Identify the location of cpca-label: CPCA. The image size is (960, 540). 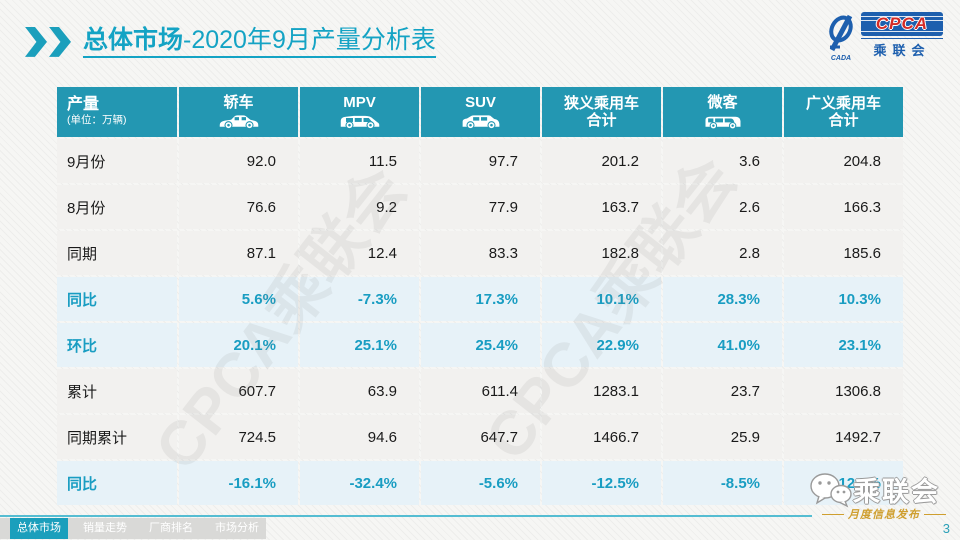
(902, 23).